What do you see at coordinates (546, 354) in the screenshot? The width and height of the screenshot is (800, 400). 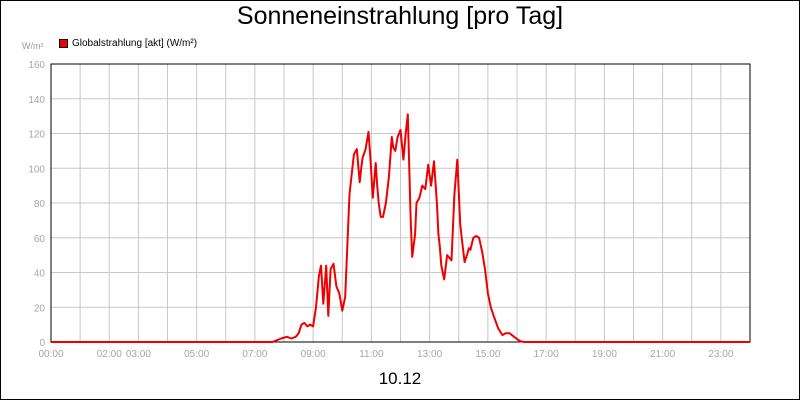 I see `x-tick-label: 17:00` at bounding box center [546, 354].